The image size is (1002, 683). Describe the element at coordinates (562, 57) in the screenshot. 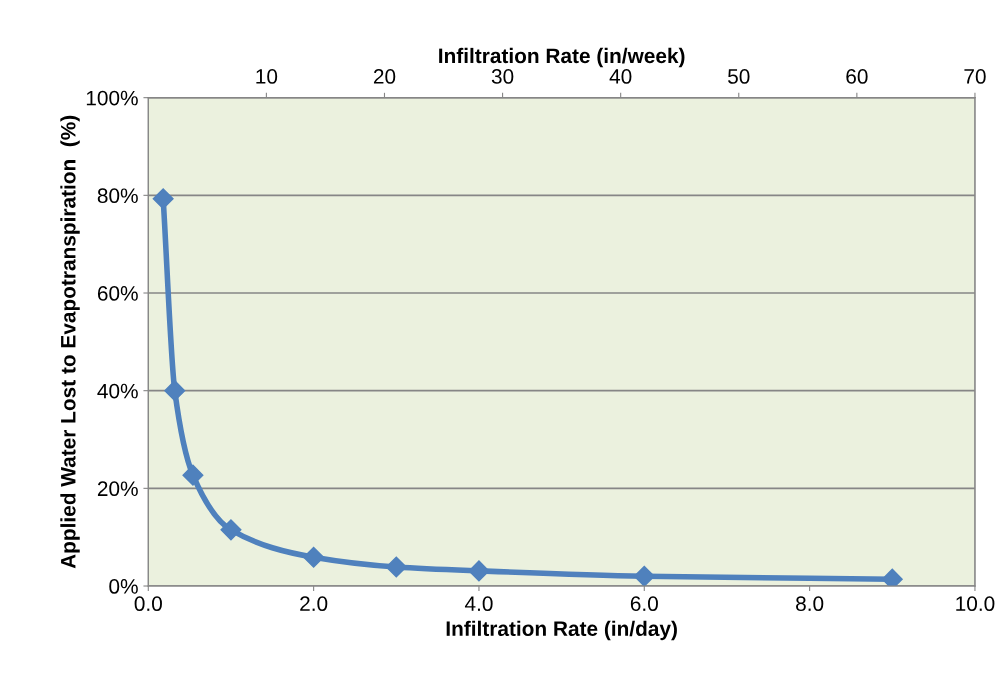

I see `x2-axis-title: Infiltration Rate (in/week)` at that location.